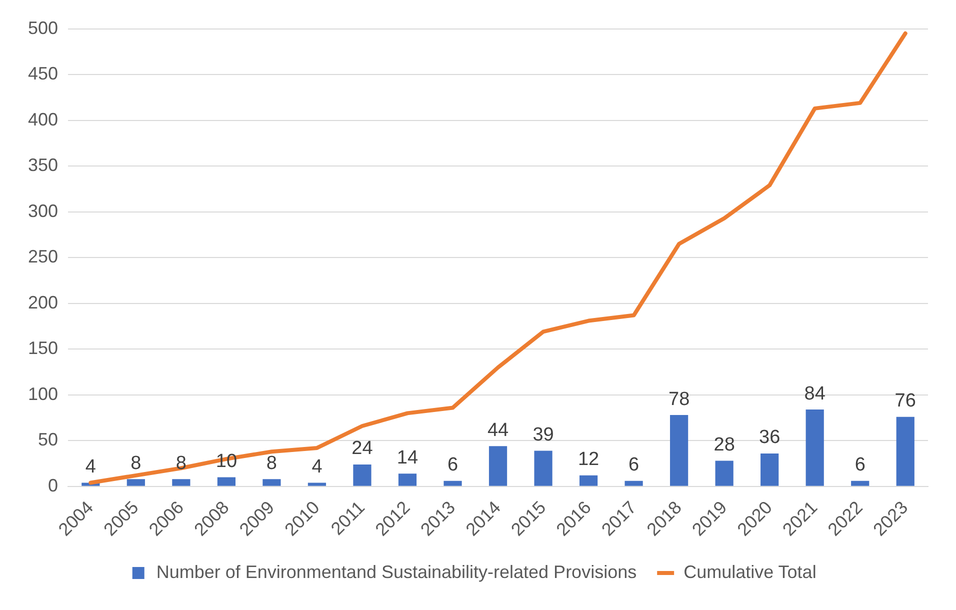  I want to click on y-tick-label: 100, so click(43, 394).